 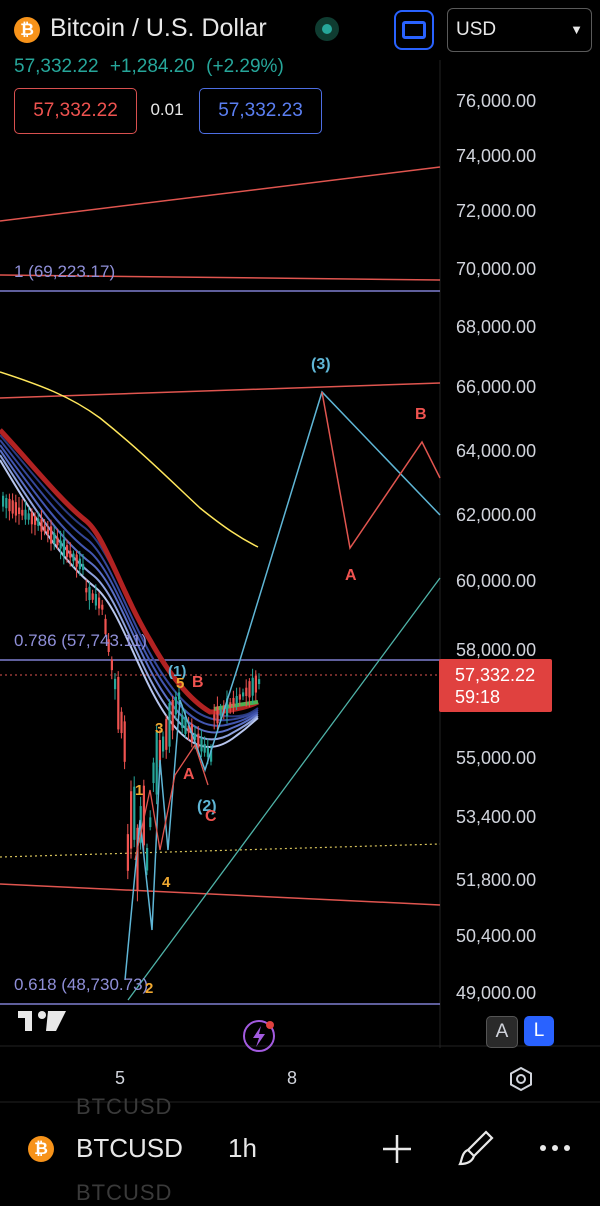 I want to click on spread-value: 0.01, so click(x=167, y=109).